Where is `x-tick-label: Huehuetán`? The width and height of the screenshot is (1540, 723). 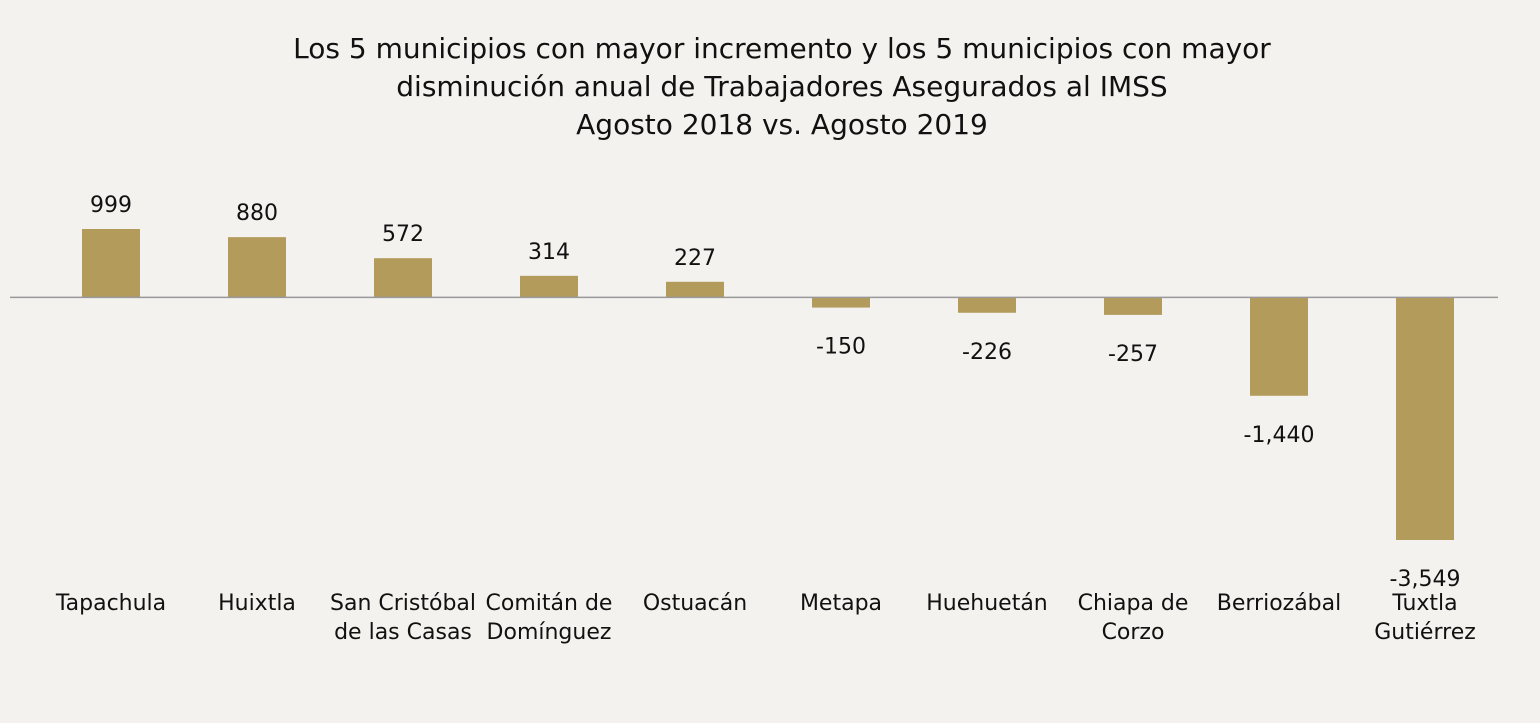 x-tick-label: Huehuetán is located at coordinates (987, 603).